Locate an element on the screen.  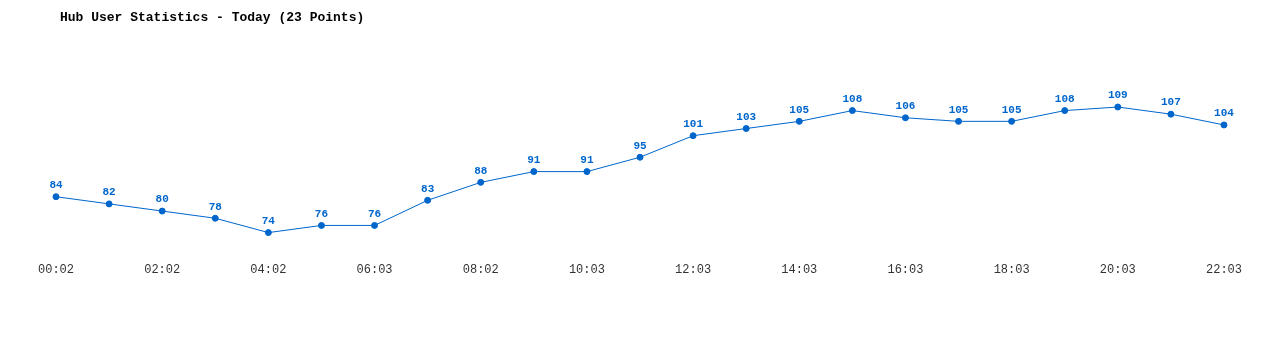
data-label: 101 is located at coordinates (693, 123).